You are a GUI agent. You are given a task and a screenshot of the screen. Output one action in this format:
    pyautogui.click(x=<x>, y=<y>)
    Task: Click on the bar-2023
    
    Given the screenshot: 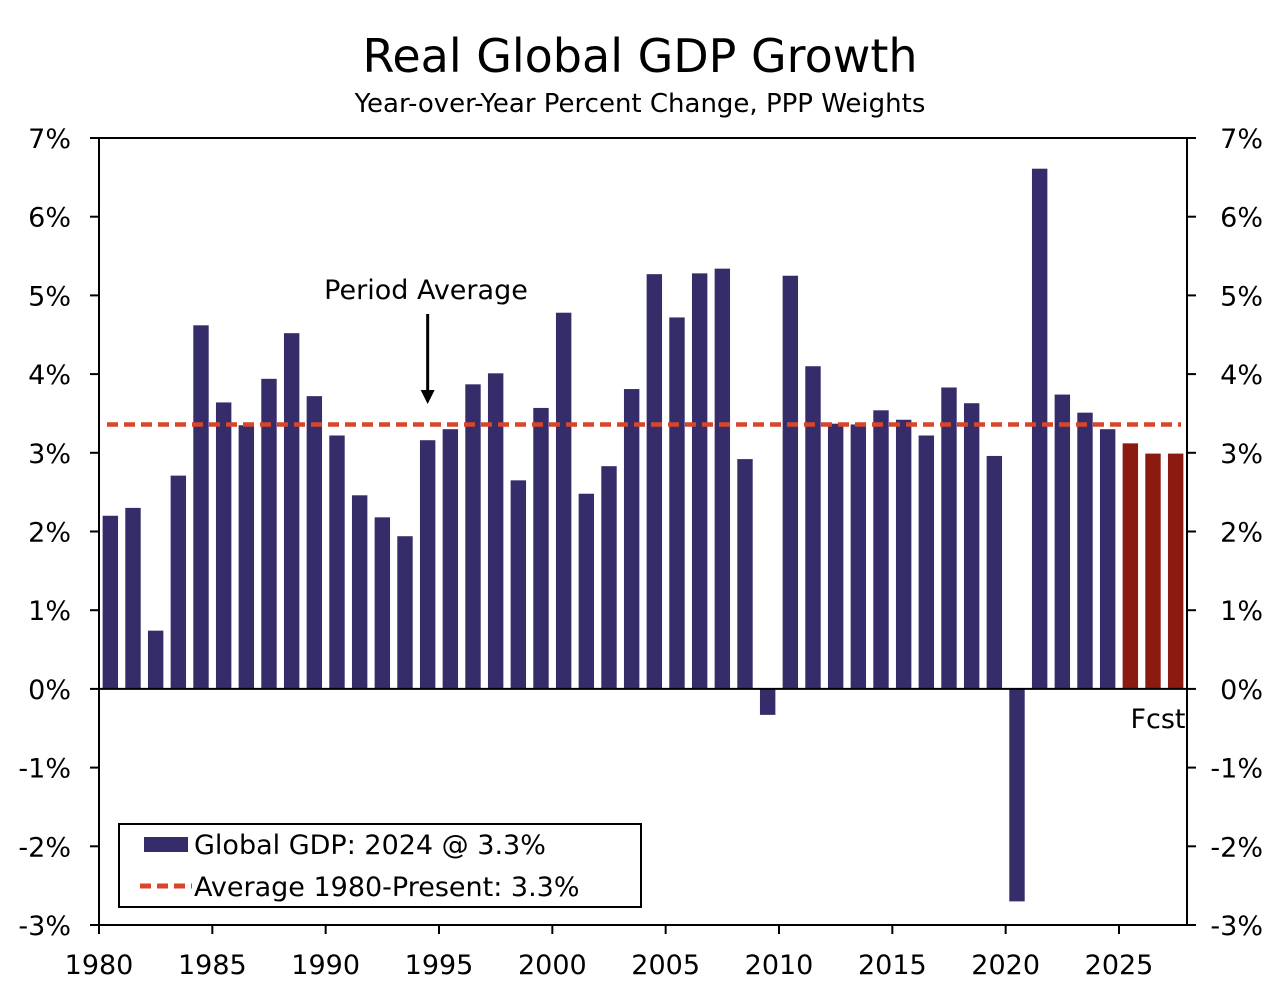 What is the action you would take?
    pyautogui.click(x=1085, y=550)
    